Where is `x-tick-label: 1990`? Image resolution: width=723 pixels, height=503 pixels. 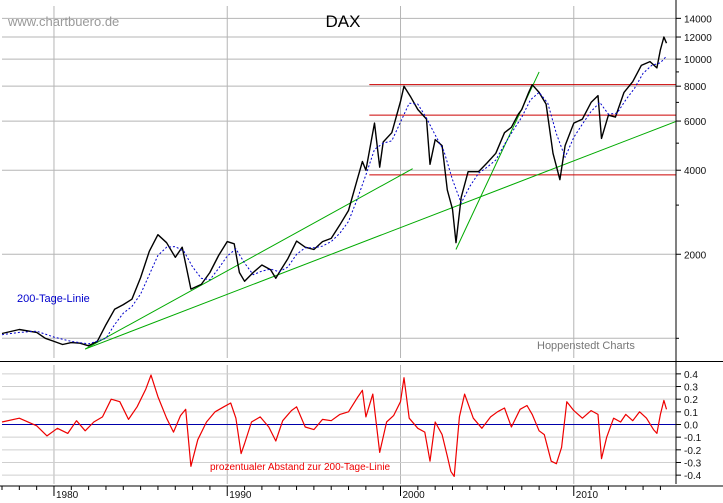 x-tick-label: 1990 is located at coordinates (240, 495).